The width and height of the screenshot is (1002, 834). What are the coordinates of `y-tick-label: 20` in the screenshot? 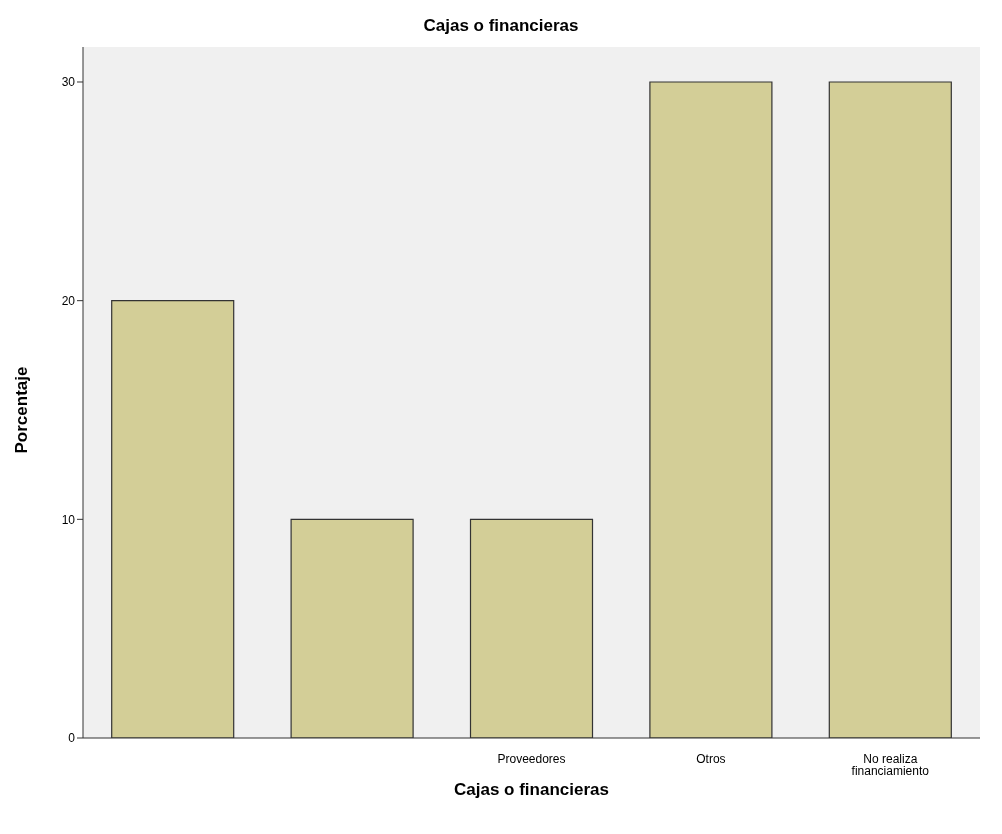 It's located at (68, 300).